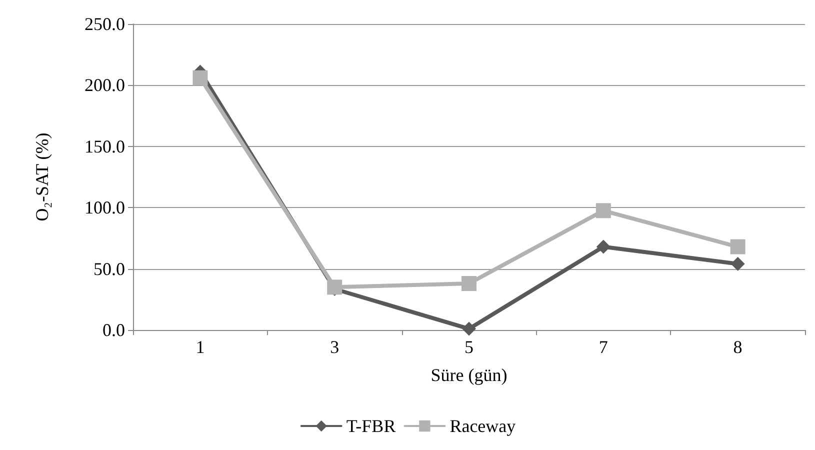 The image size is (815, 450). What do you see at coordinates (469, 347) in the screenshot?
I see `x-tick-label: 5` at bounding box center [469, 347].